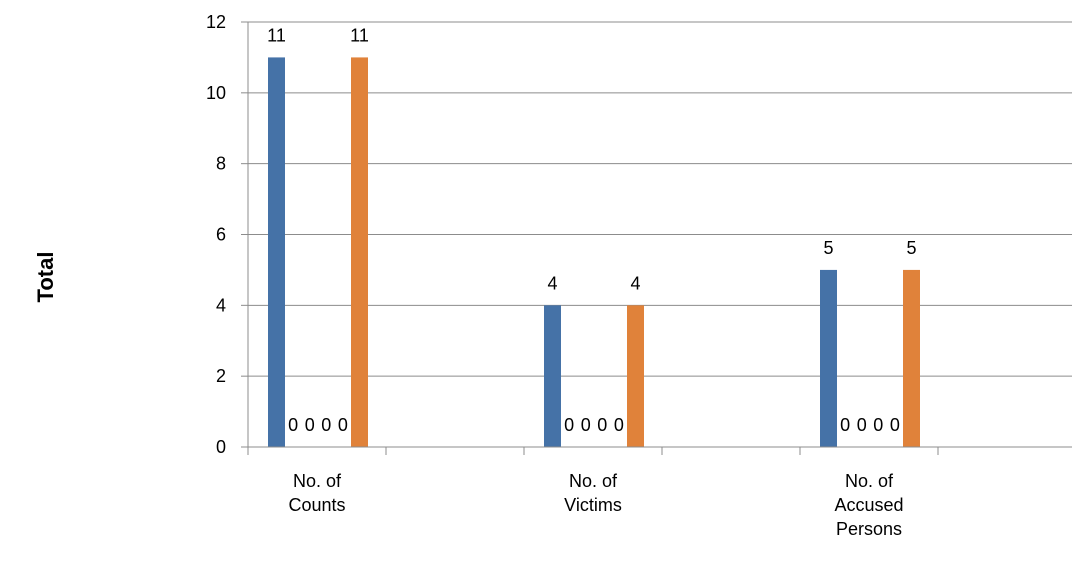 The width and height of the screenshot is (1072, 563). I want to click on category-label: No. of Counts, so click(316, 493).